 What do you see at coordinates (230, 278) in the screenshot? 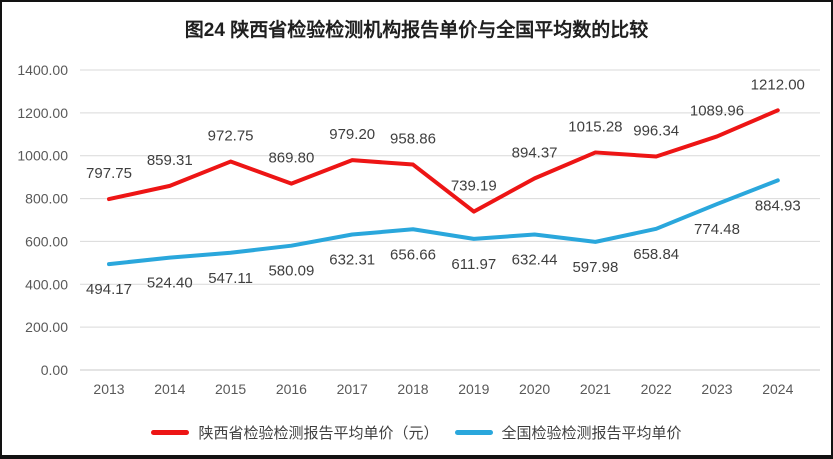
I see `data-label: 547.11` at bounding box center [230, 278].